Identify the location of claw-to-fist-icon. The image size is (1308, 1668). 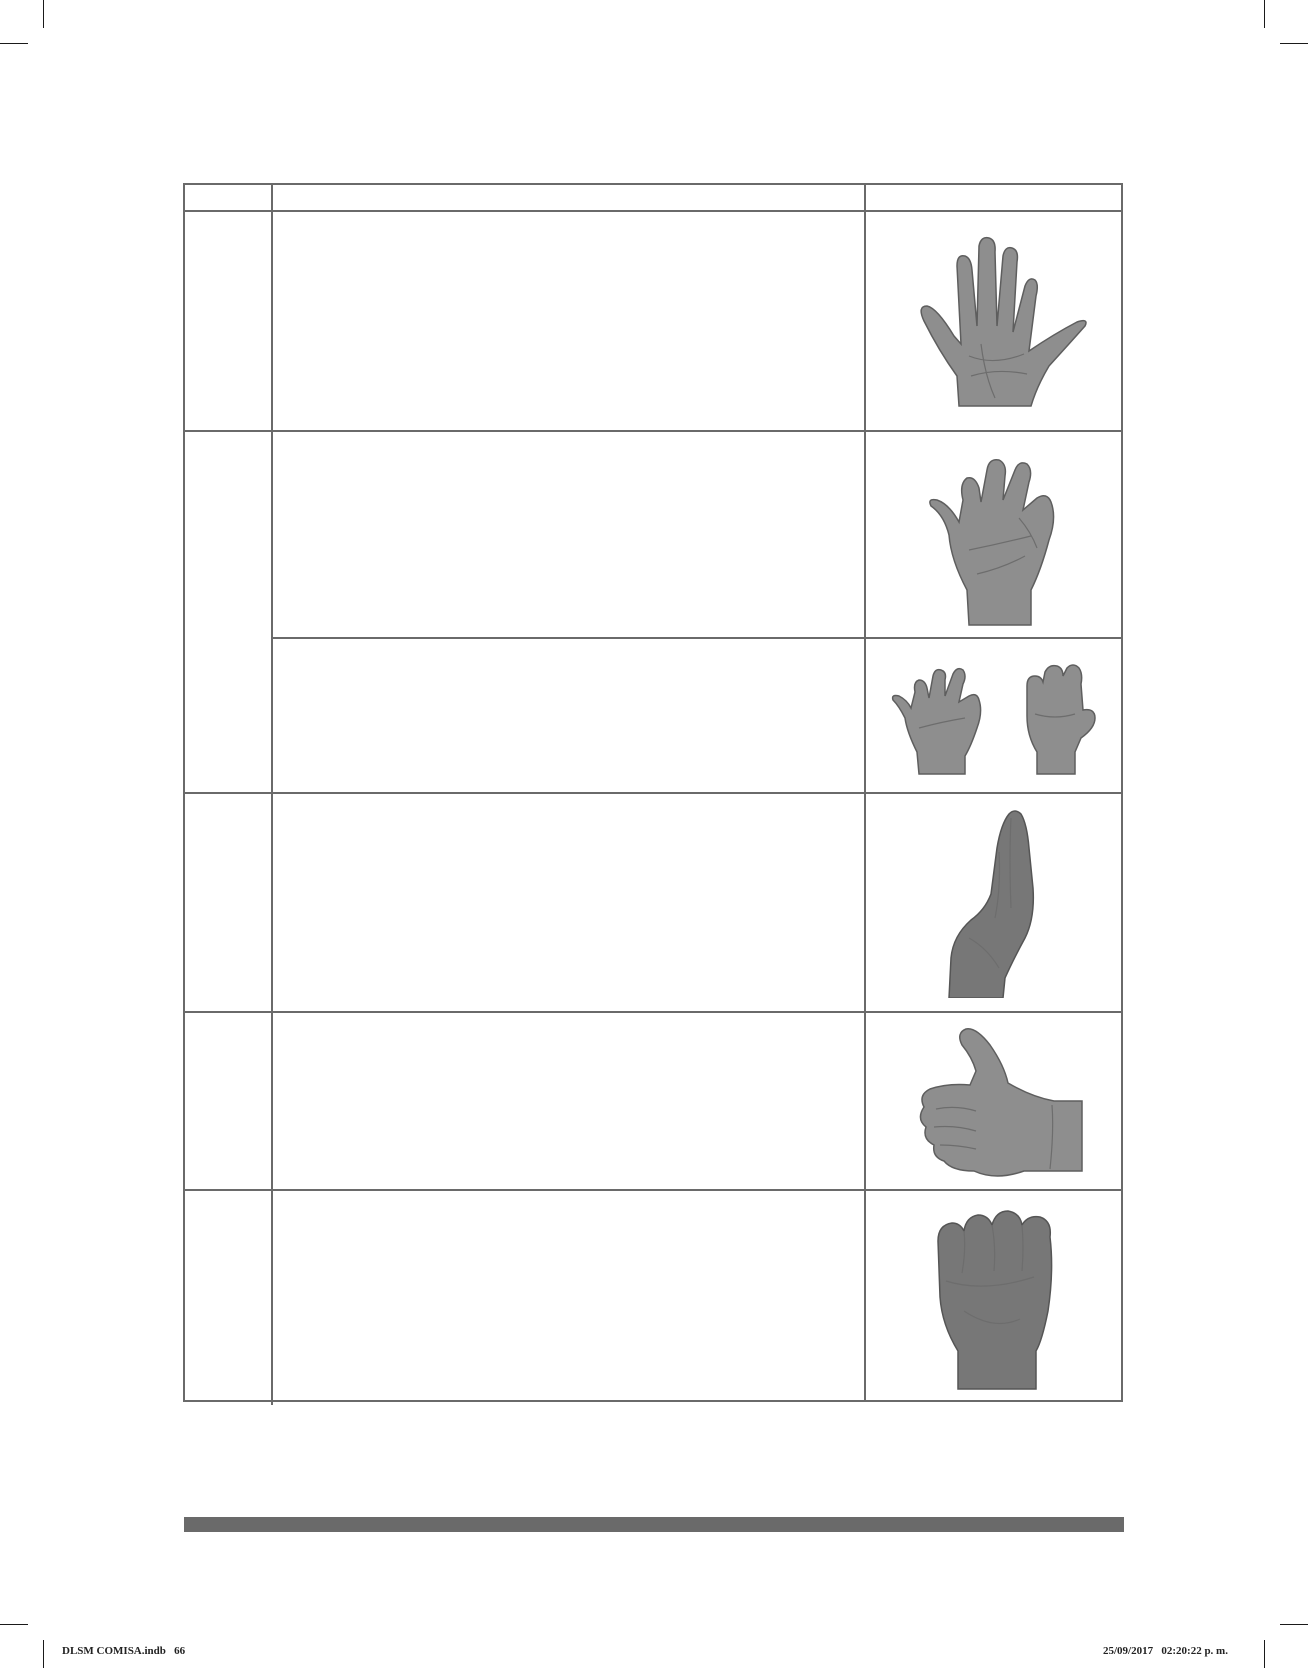
(993, 719).